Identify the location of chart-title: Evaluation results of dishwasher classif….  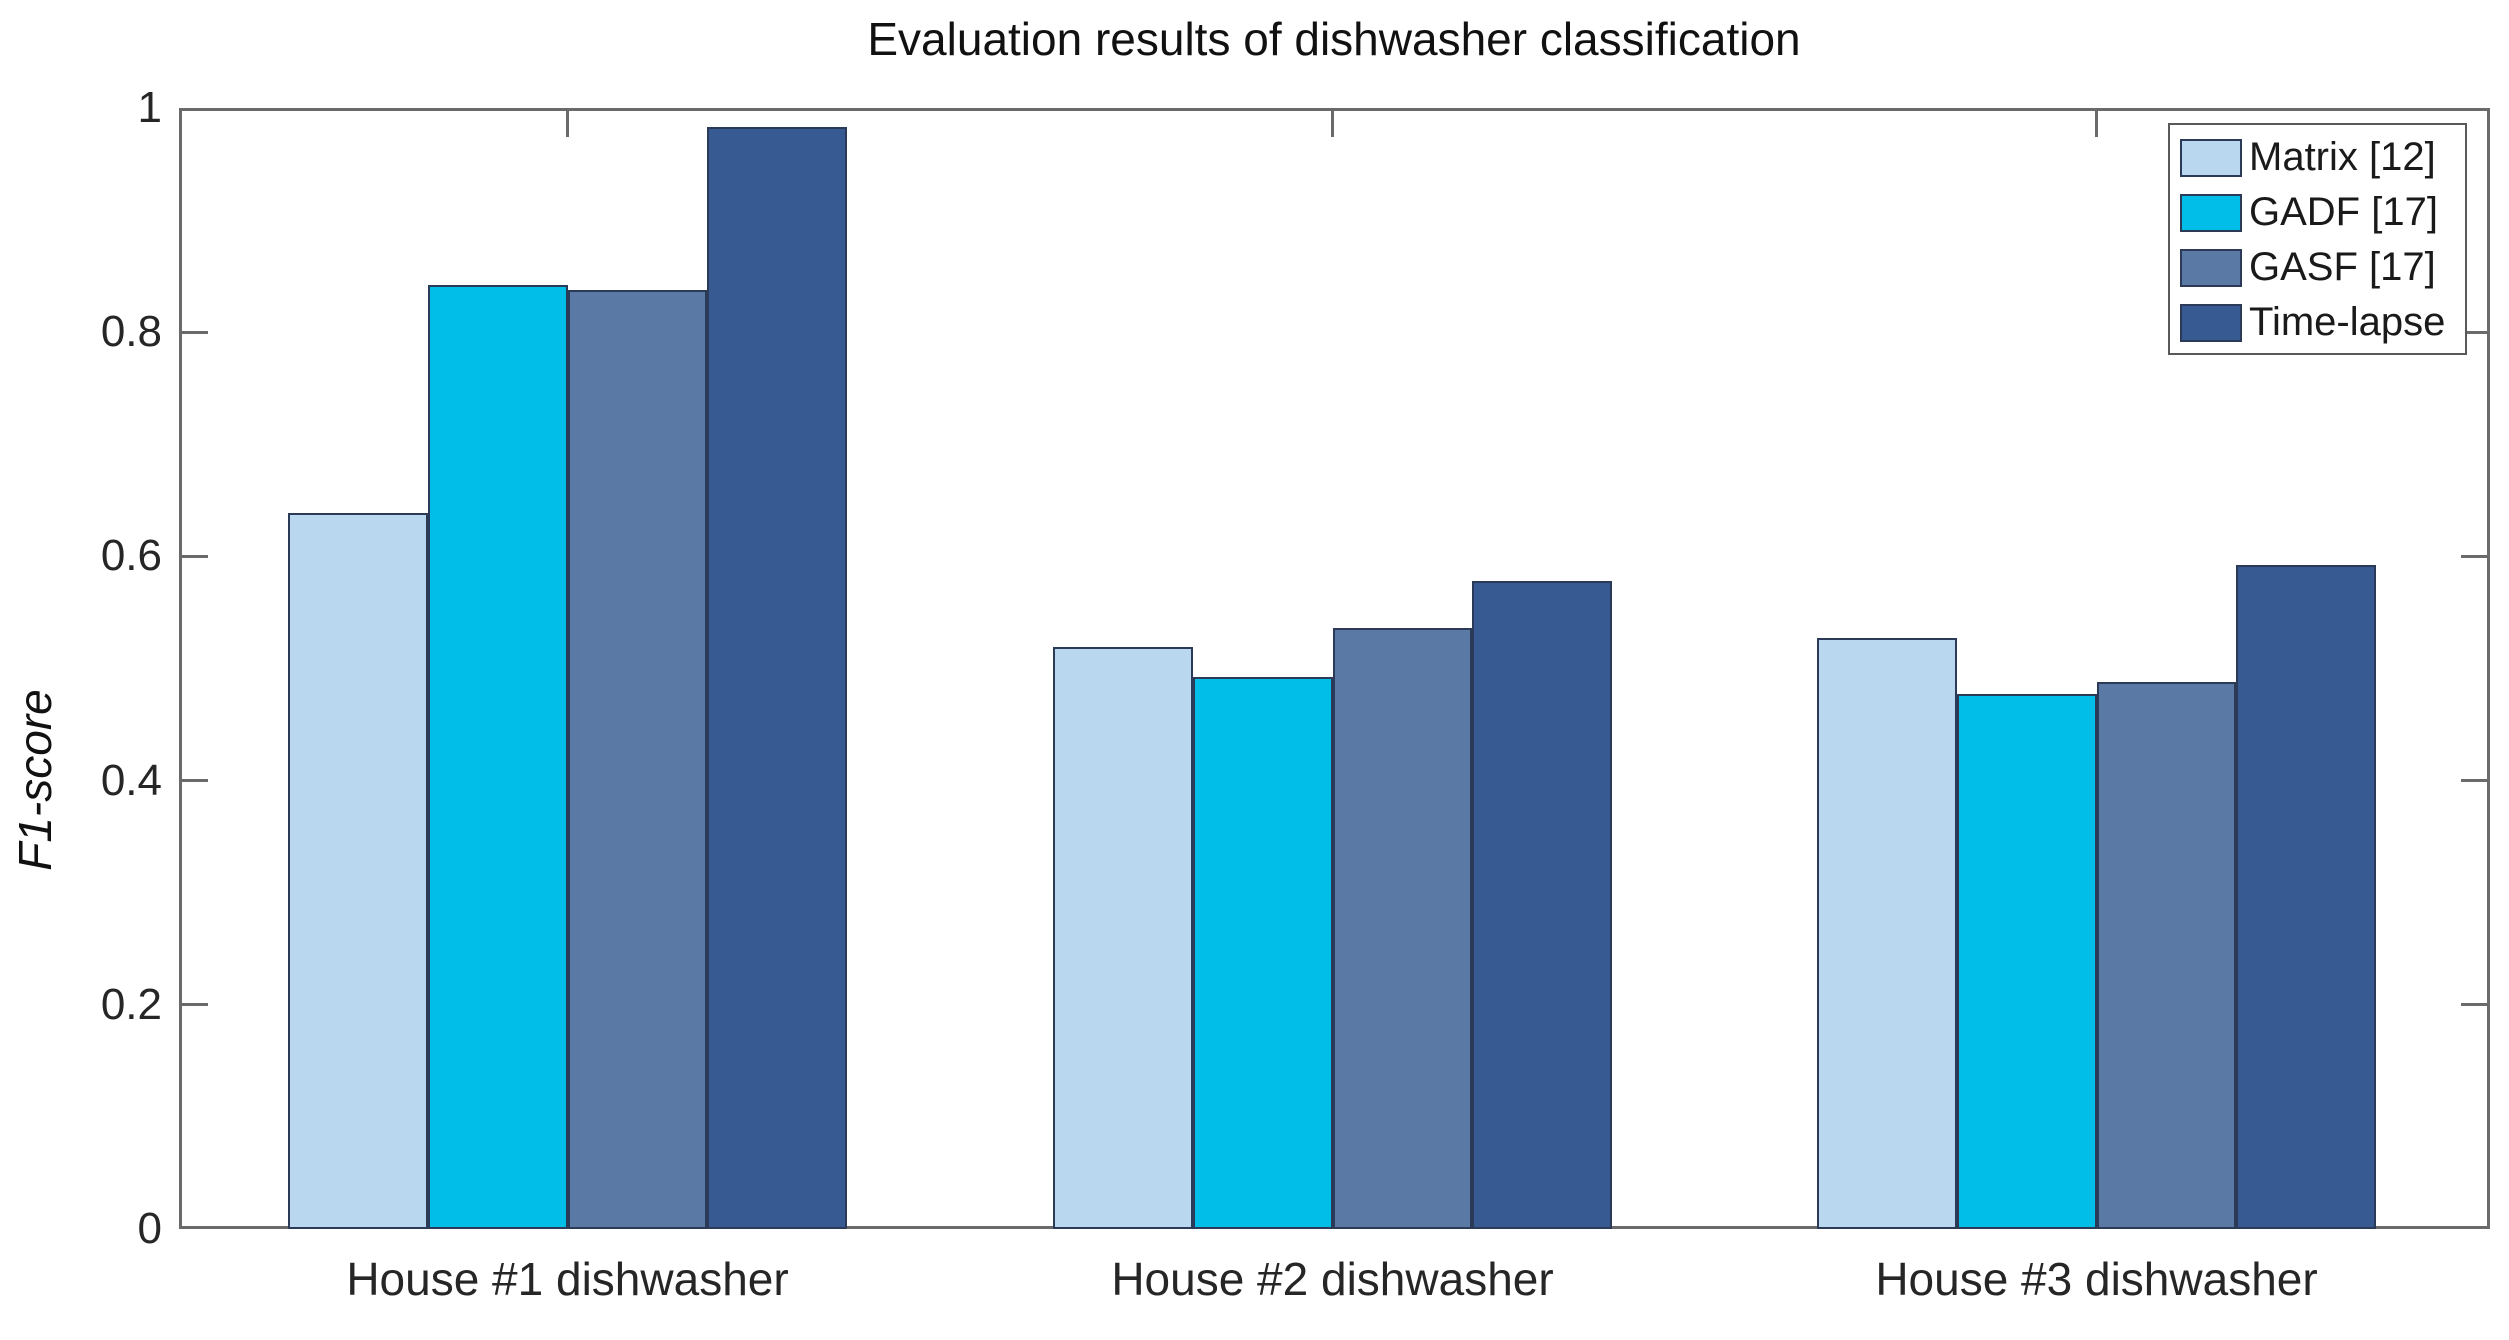
(1334, 39).